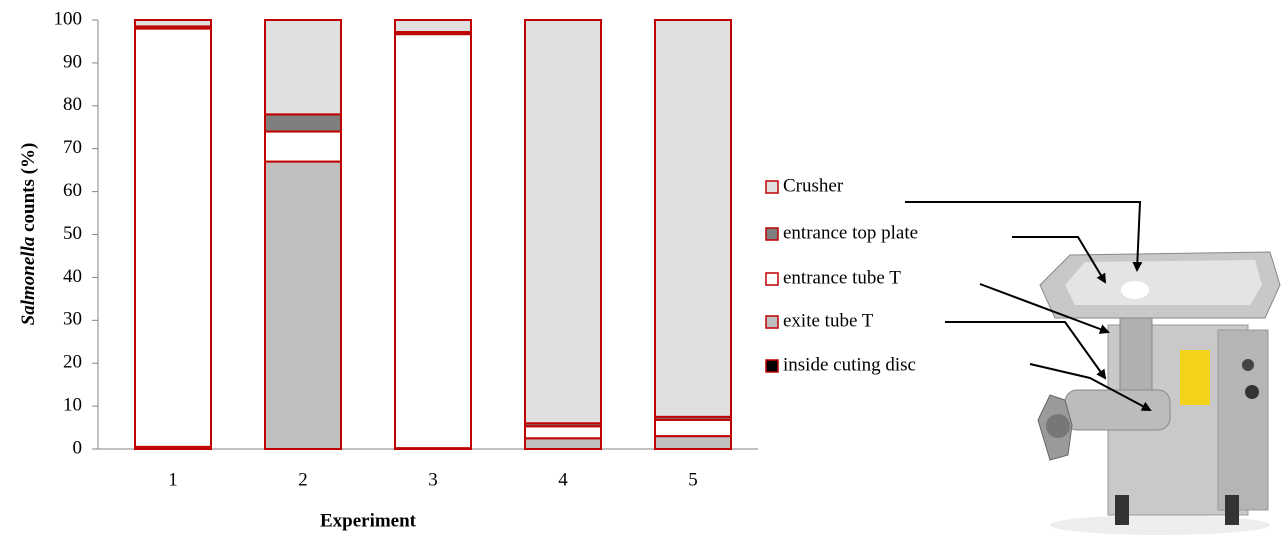 Image resolution: width=1285 pixels, height=539 pixels. What do you see at coordinates (693, 479) in the screenshot?
I see `x-tick-label: 5` at bounding box center [693, 479].